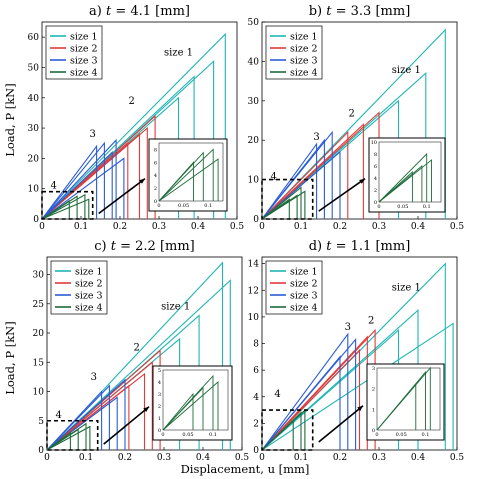  What do you see at coordinates (10, 120) in the screenshot?
I see `y-axis-label-top: Load, P [kN]` at bounding box center [10, 120].